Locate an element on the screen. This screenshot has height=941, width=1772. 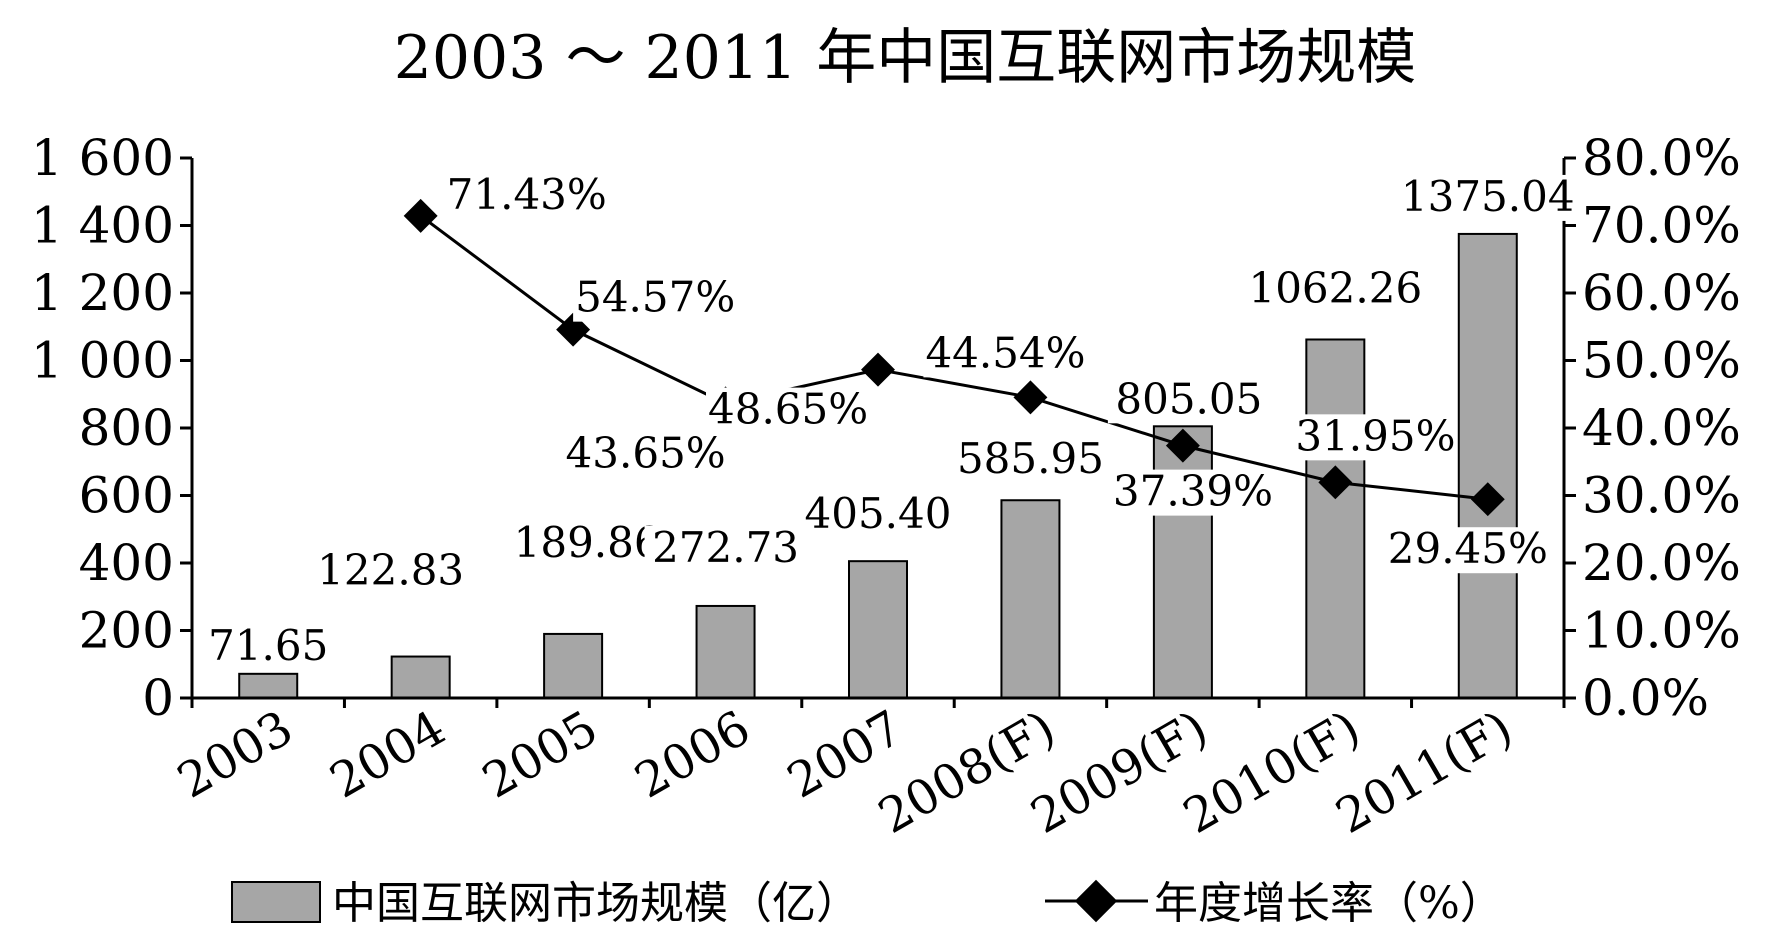
x-tick-label: 2009(F) is located at coordinates (1119, 772).